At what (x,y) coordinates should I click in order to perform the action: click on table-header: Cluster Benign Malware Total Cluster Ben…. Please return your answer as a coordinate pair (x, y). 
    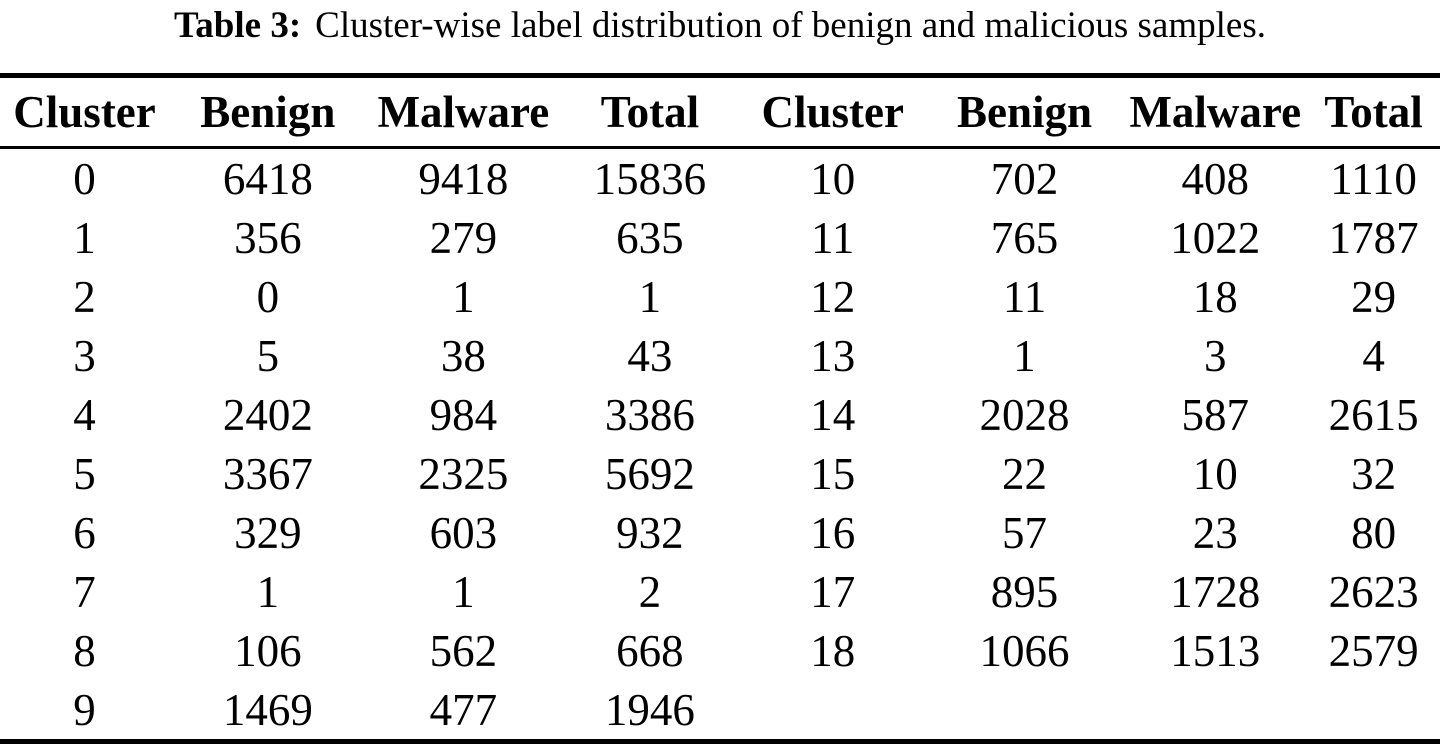
    Looking at the image, I should click on (720, 112).